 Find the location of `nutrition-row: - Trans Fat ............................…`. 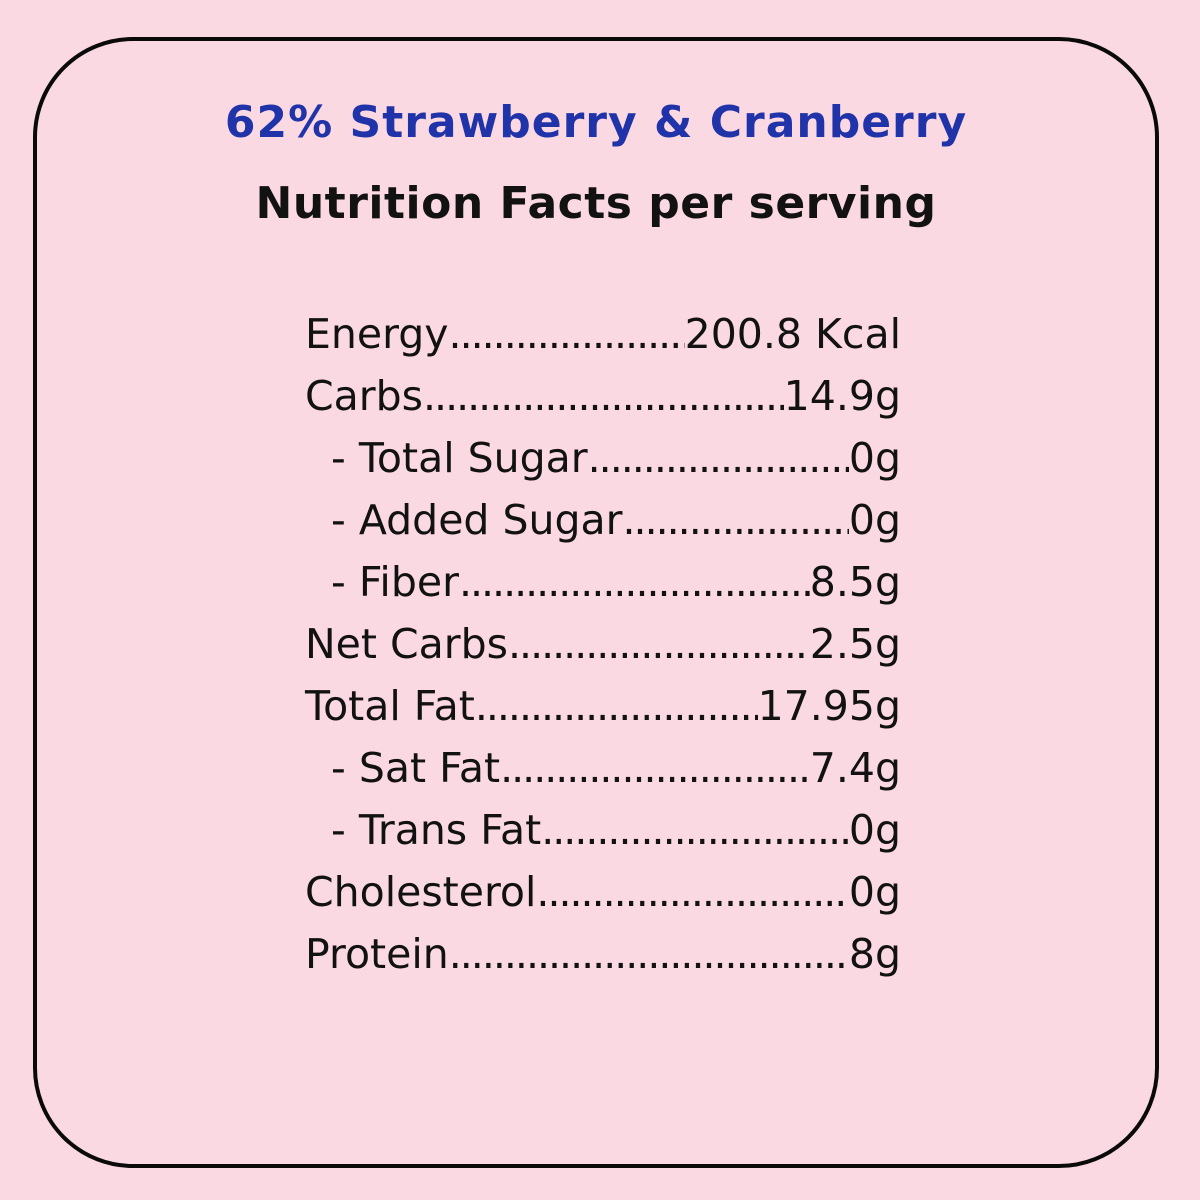

nutrition-row: - Trans Fat ............................… is located at coordinates (603, 830).